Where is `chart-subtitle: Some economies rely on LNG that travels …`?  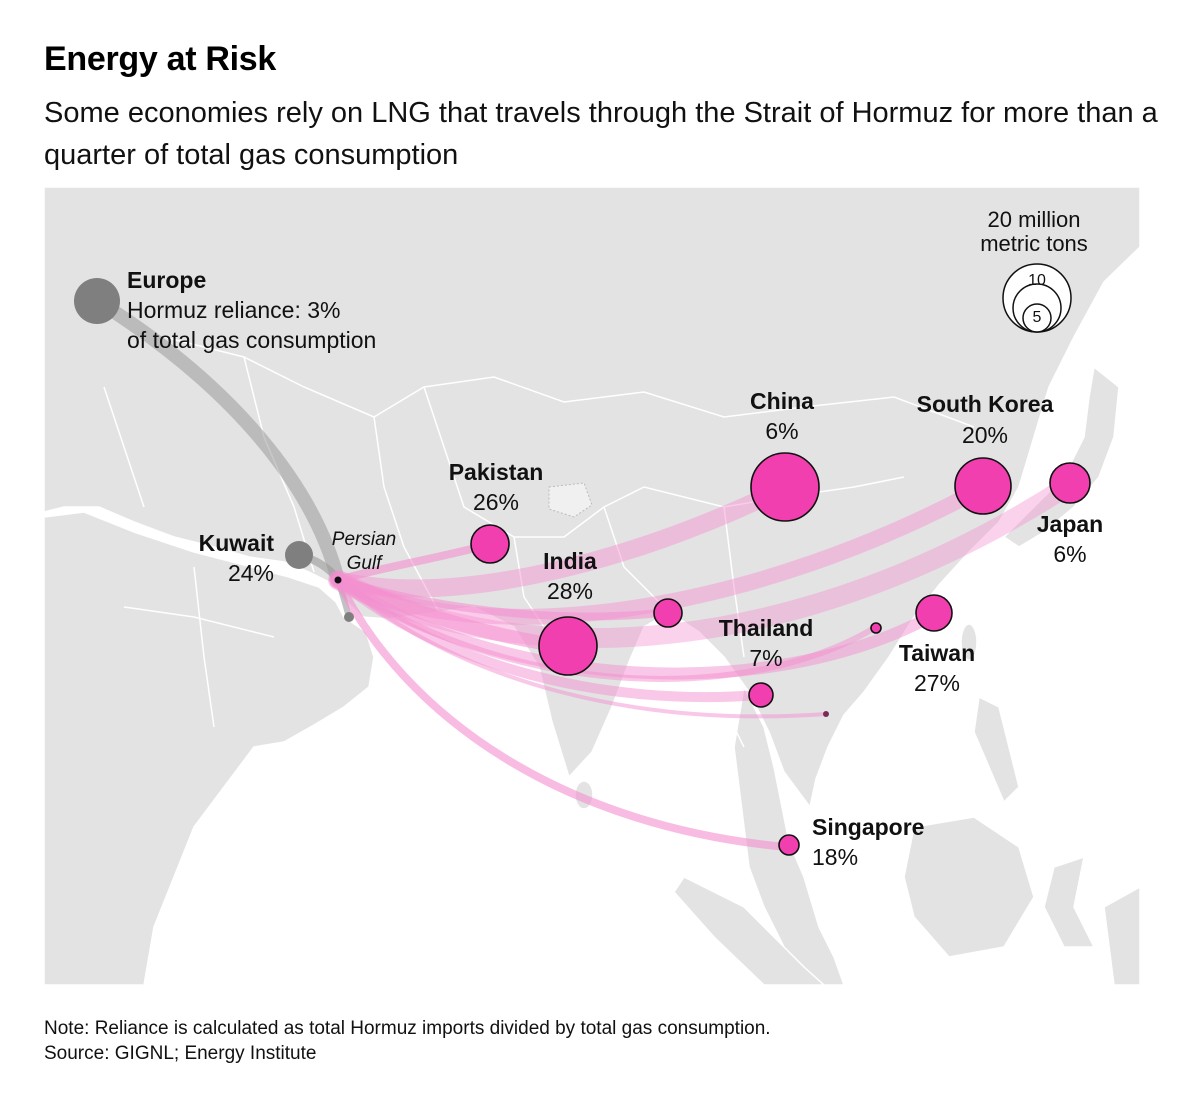 chart-subtitle: Some economies rely on LNG that travels … is located at coordinates (601, 134).